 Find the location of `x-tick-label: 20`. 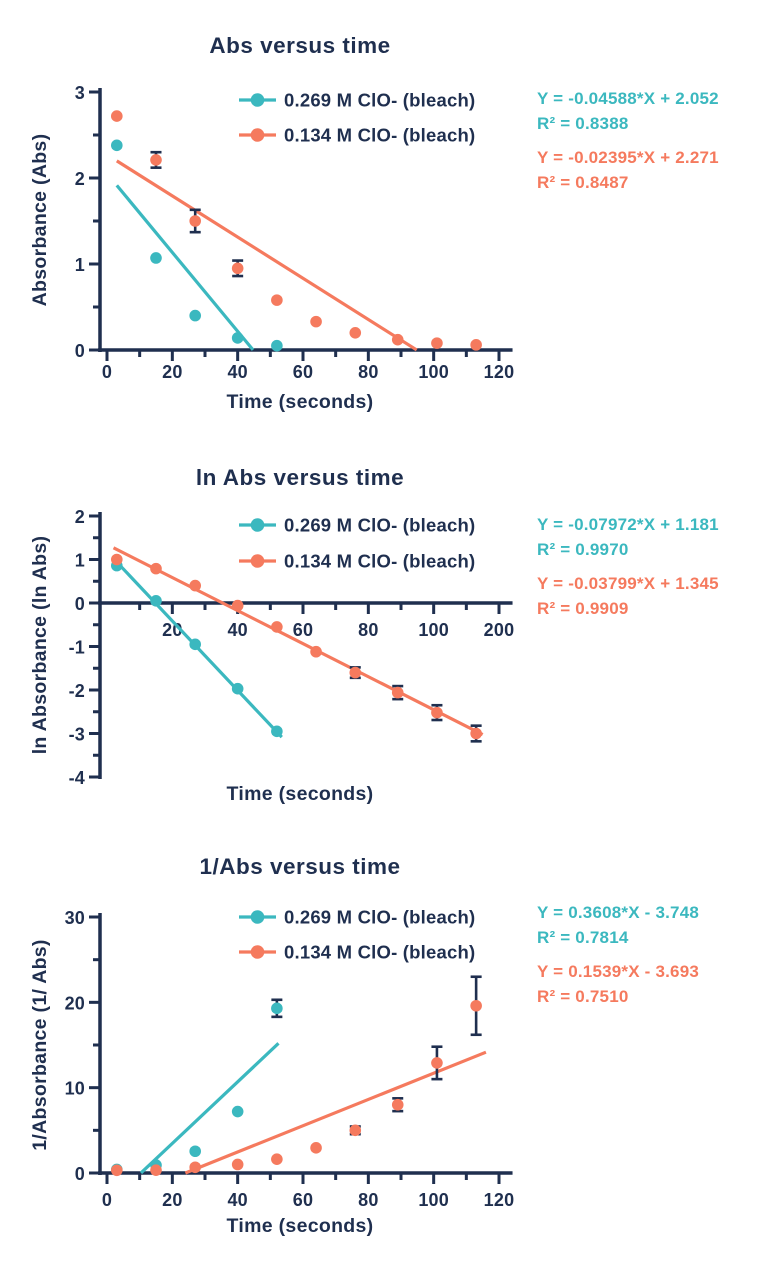

x-tick-label: 20 is located at coordinates (172, 1200).